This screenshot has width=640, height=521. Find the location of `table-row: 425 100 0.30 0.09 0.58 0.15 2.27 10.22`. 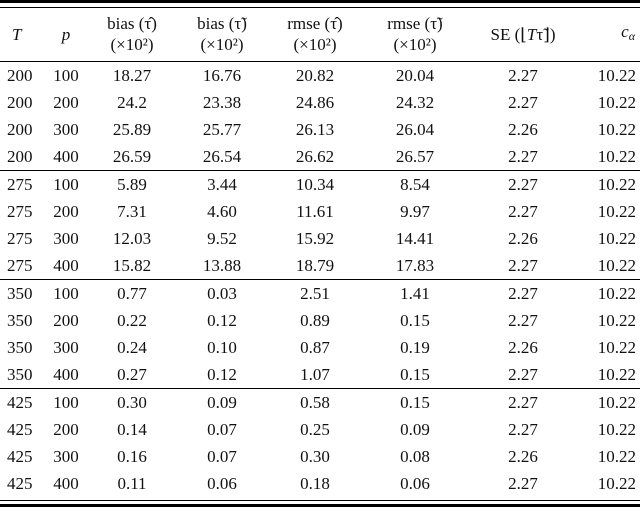

table-row: 425 100 0.30 0.09 0.58 0.15 2.27 10.22 is located at coordinates (320, 403).